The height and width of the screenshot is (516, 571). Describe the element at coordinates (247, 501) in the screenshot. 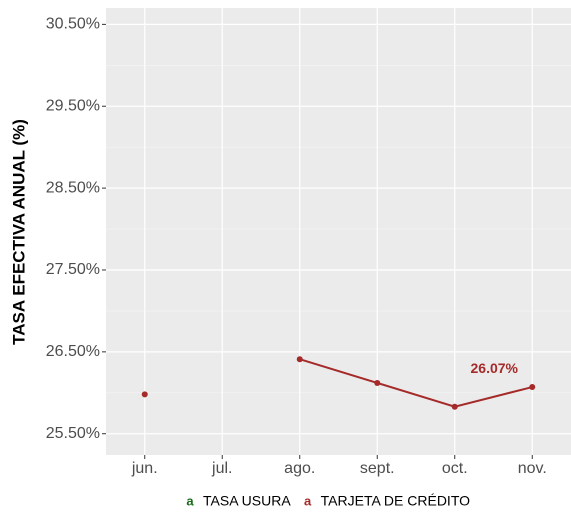

I see `legend-label: TASA USURA` at that location.